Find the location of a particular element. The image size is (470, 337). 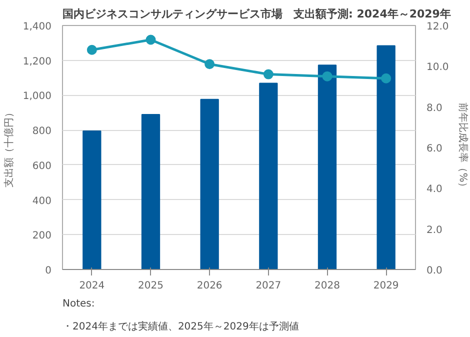

y-tick-label: 1,400 is located at coordinates (37, 27).